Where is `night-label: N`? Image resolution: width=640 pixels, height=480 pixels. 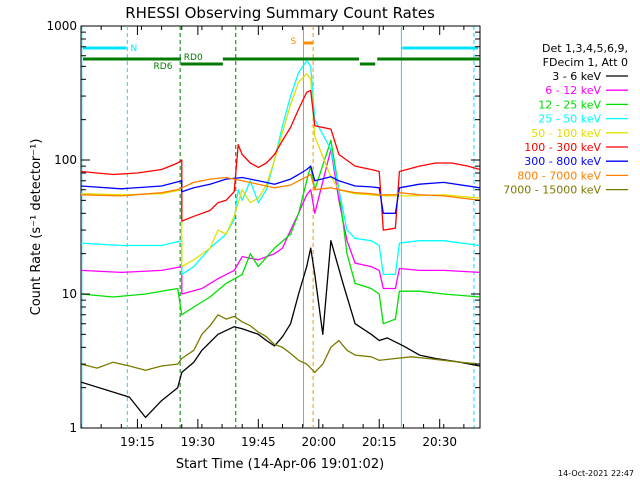
night-label: N is located at coordinates (134, 49).